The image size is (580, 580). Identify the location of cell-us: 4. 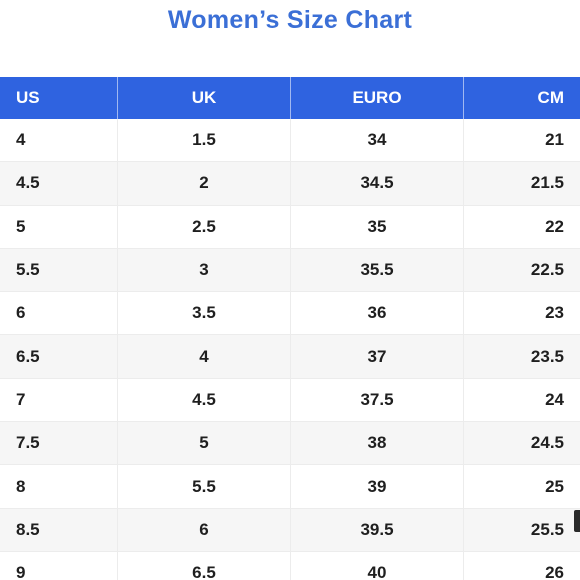
(21, 140).